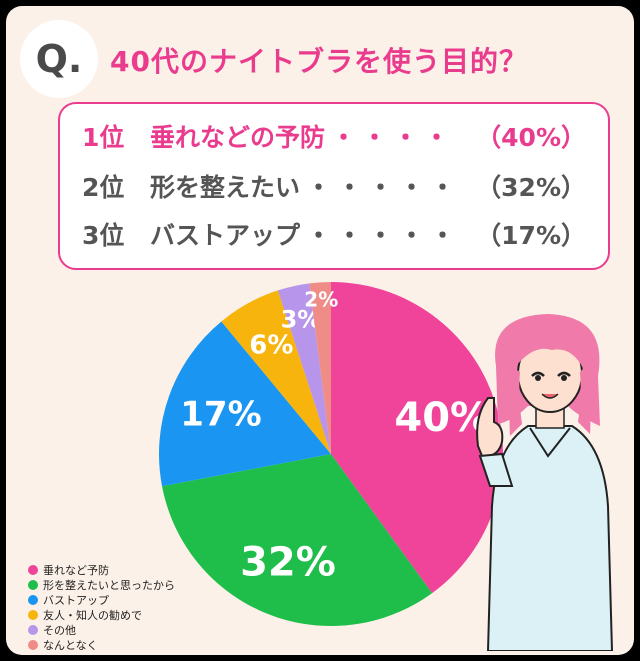 The height and width of the screenshot is (661, 640). What do you see at coordinates (101, 644) in the screenshot?
I see `legend-item: なんとなく` at bounding box center [101, 644].